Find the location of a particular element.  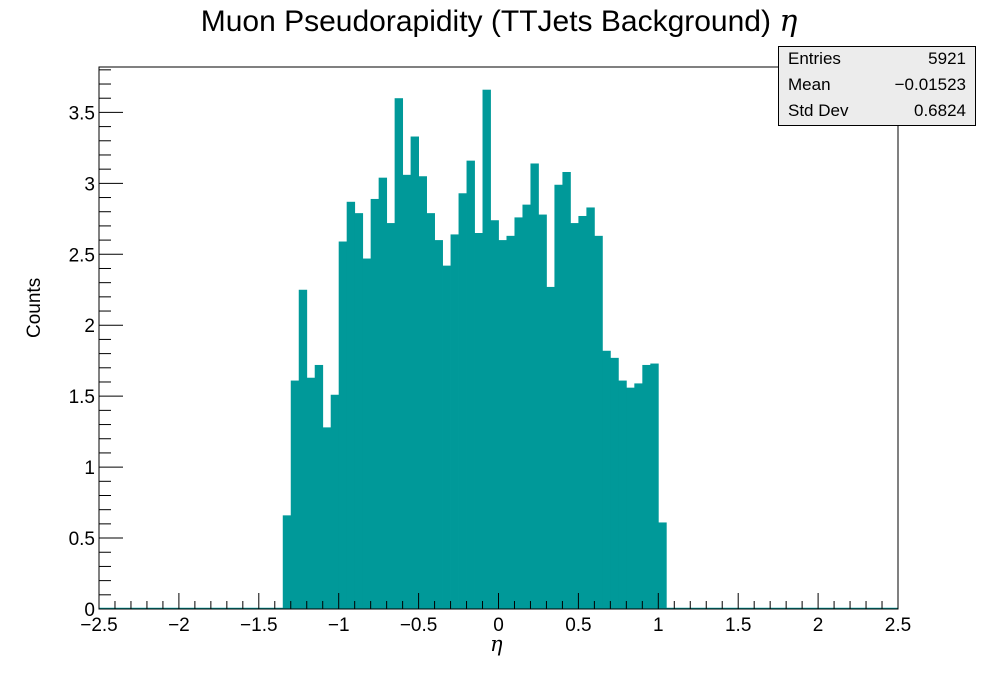

x-tick-label: −2.5 is located at coordinates (99, 625).